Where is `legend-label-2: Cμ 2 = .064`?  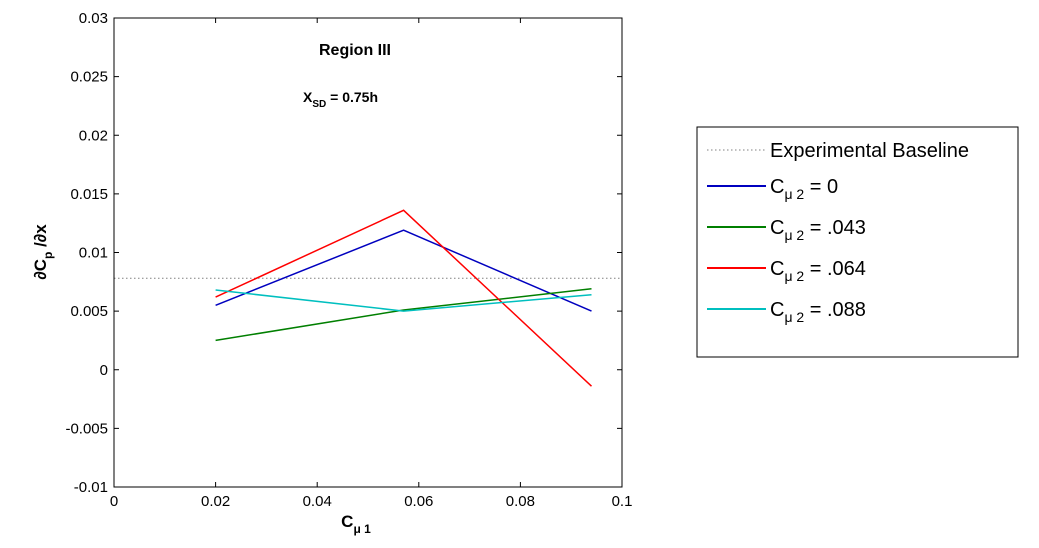 legend-label-2: Cμ 2 = .064 is located at coordinates (818, 271).